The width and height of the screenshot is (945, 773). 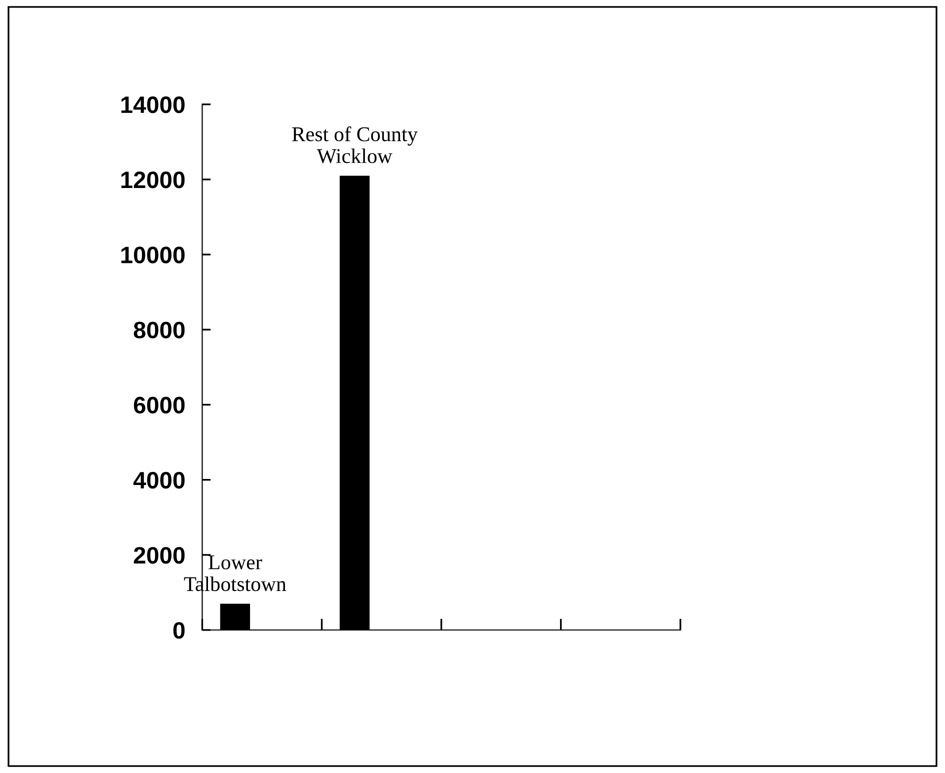 What do you see at coordinates (153, 255) in the screenshot?
I see `y-tick-label: 10000` at bounding box center [153, 255].